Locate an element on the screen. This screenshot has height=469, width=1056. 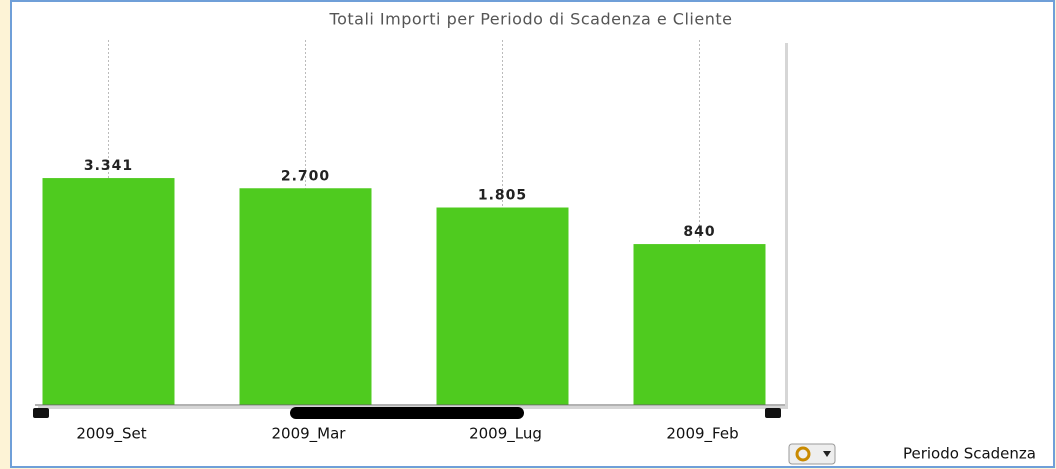
cycle-icon is located at coordinates (812, 454).